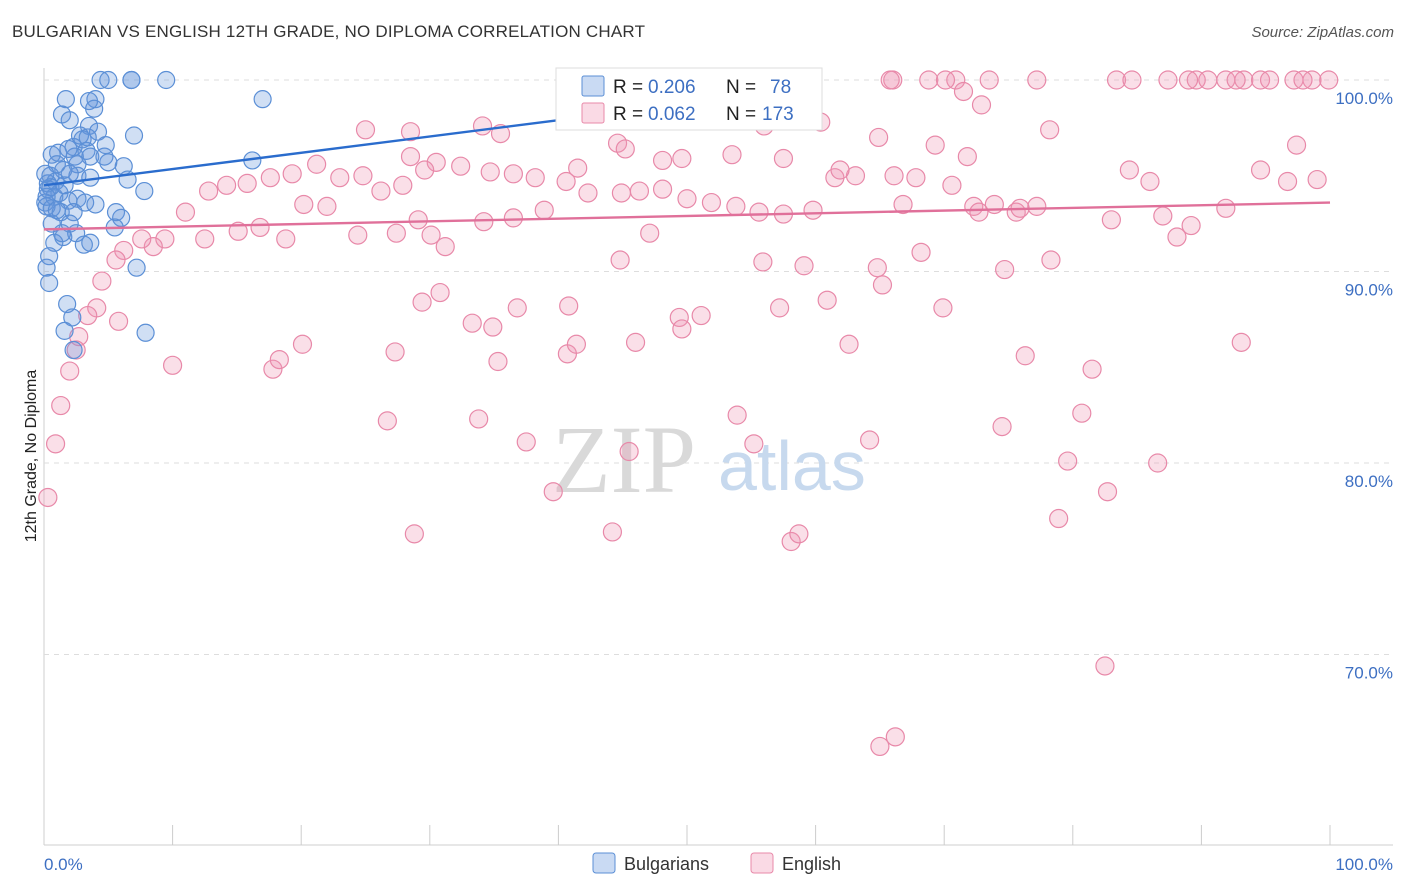 The image size is (1406, 892). What do you see at coordinates (780, 87) in the screenshot?
I see `legend-n-value-bulgarians: 78` at bounding box center [780, 87].